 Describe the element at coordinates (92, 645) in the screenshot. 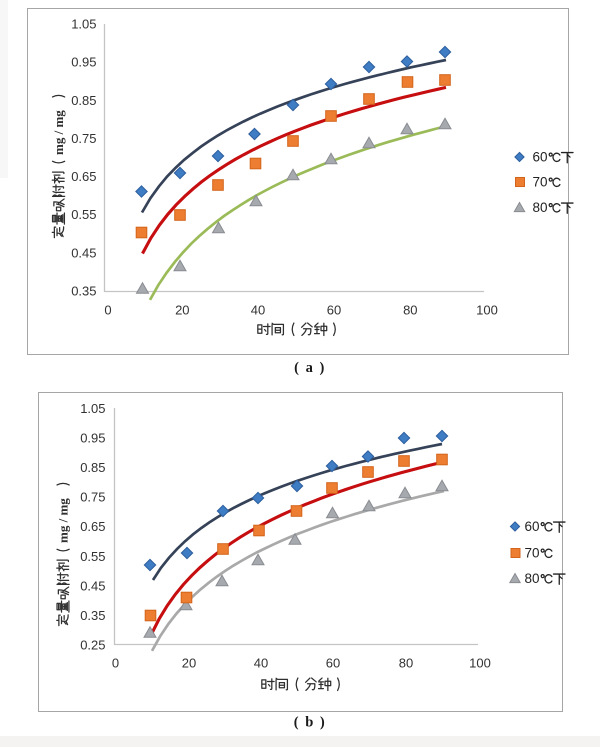

I see `svg-text: 0.25` at that location.